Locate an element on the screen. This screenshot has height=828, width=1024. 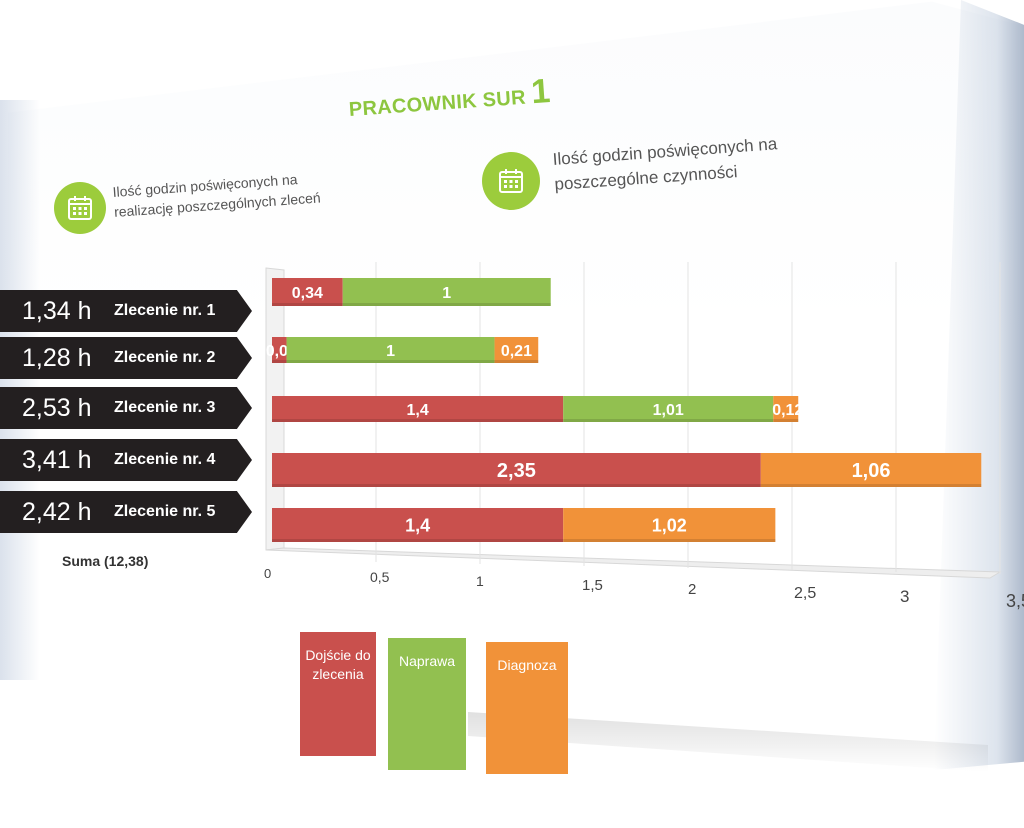
order-hours: 3,41 h is located at coordinates (57, 459).